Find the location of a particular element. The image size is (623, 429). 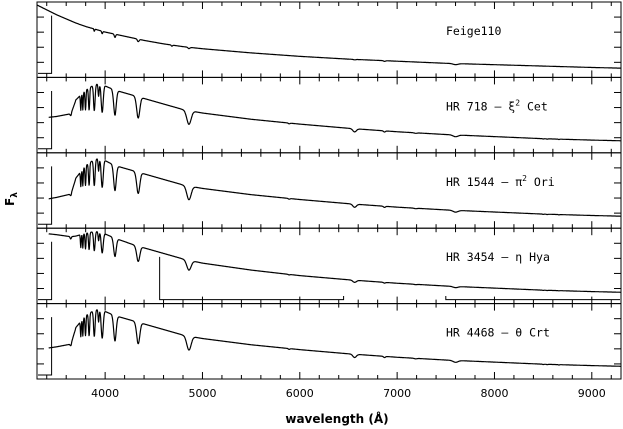

series-label-suffix: Hya is located at coordinates (536, 257).